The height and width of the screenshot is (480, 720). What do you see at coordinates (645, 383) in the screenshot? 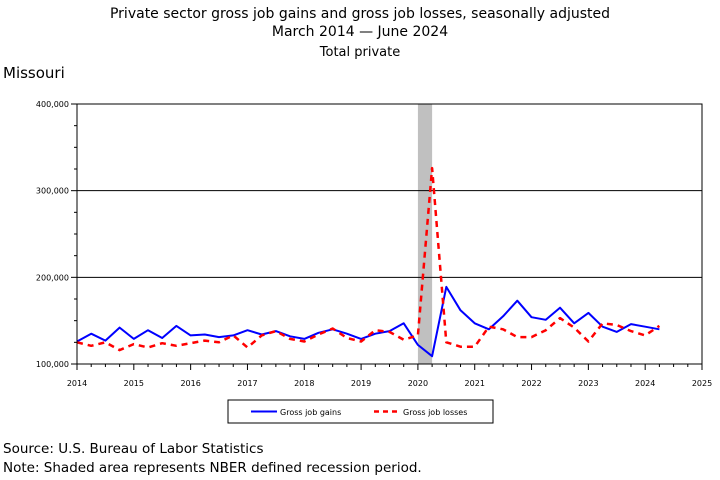
I see `x-tick-label: 2024` at bounding box center [645, 383].